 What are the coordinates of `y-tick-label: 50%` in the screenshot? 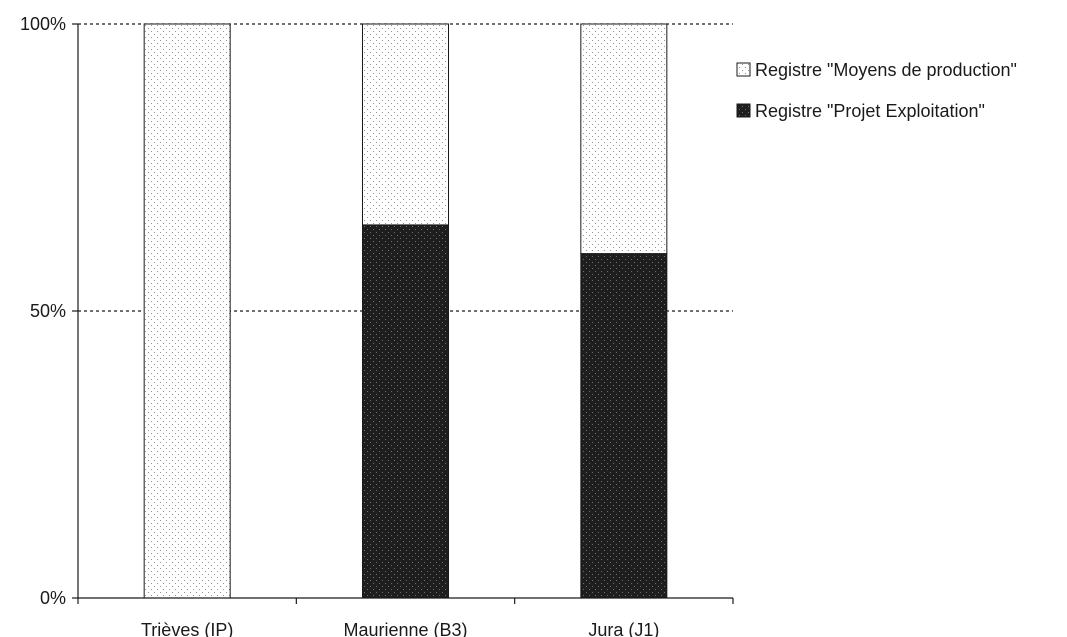 It's located at (48, 311).